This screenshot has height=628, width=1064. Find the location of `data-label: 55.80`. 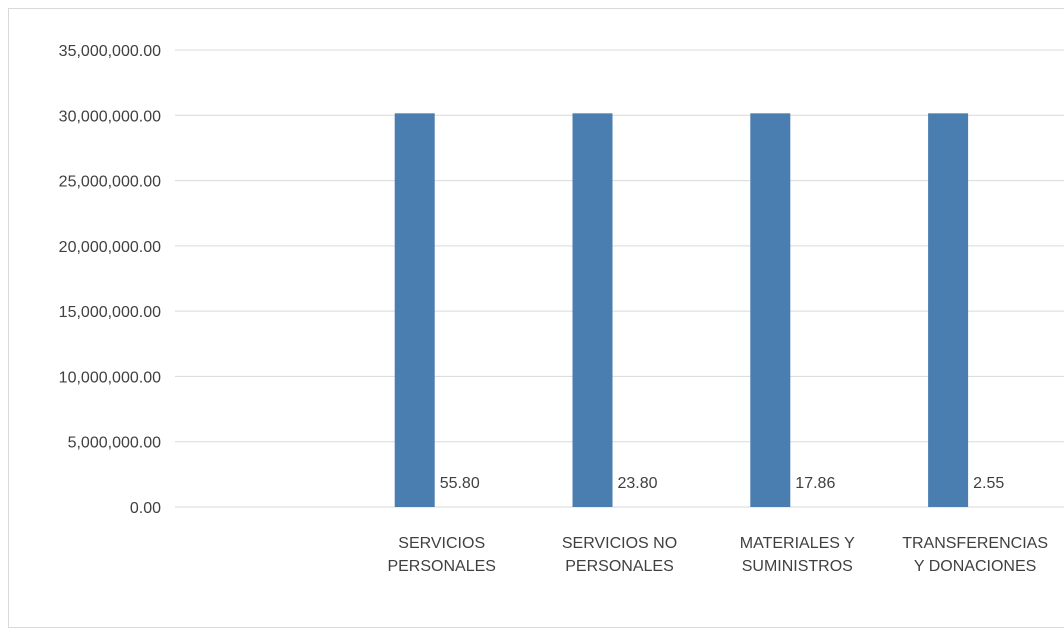

data-label: 55.80 is located at coordinates (460, 483).